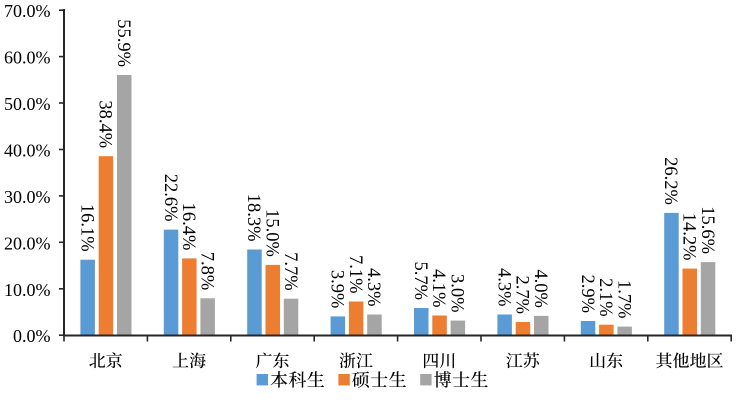 The width and height of the screenshot is (737, 405). Describe the element at coordinates (522, 294) in the screenshot. I see `svg-text: 2.7%` at that location.